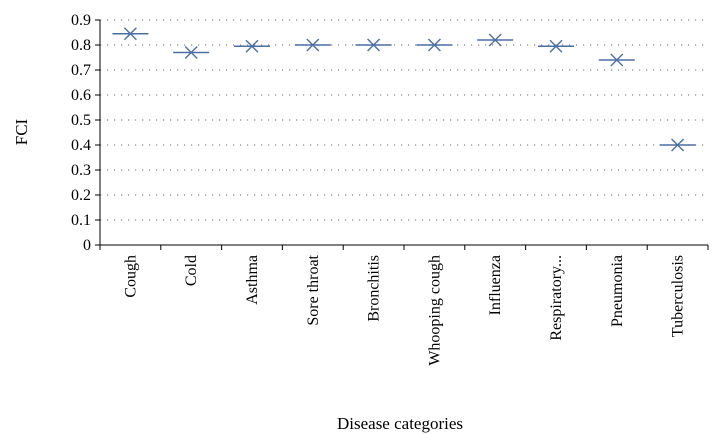  Describe the element at coordinates (81, 220) in the screenshot. I see `y-tick-label: 0.1` at that location.